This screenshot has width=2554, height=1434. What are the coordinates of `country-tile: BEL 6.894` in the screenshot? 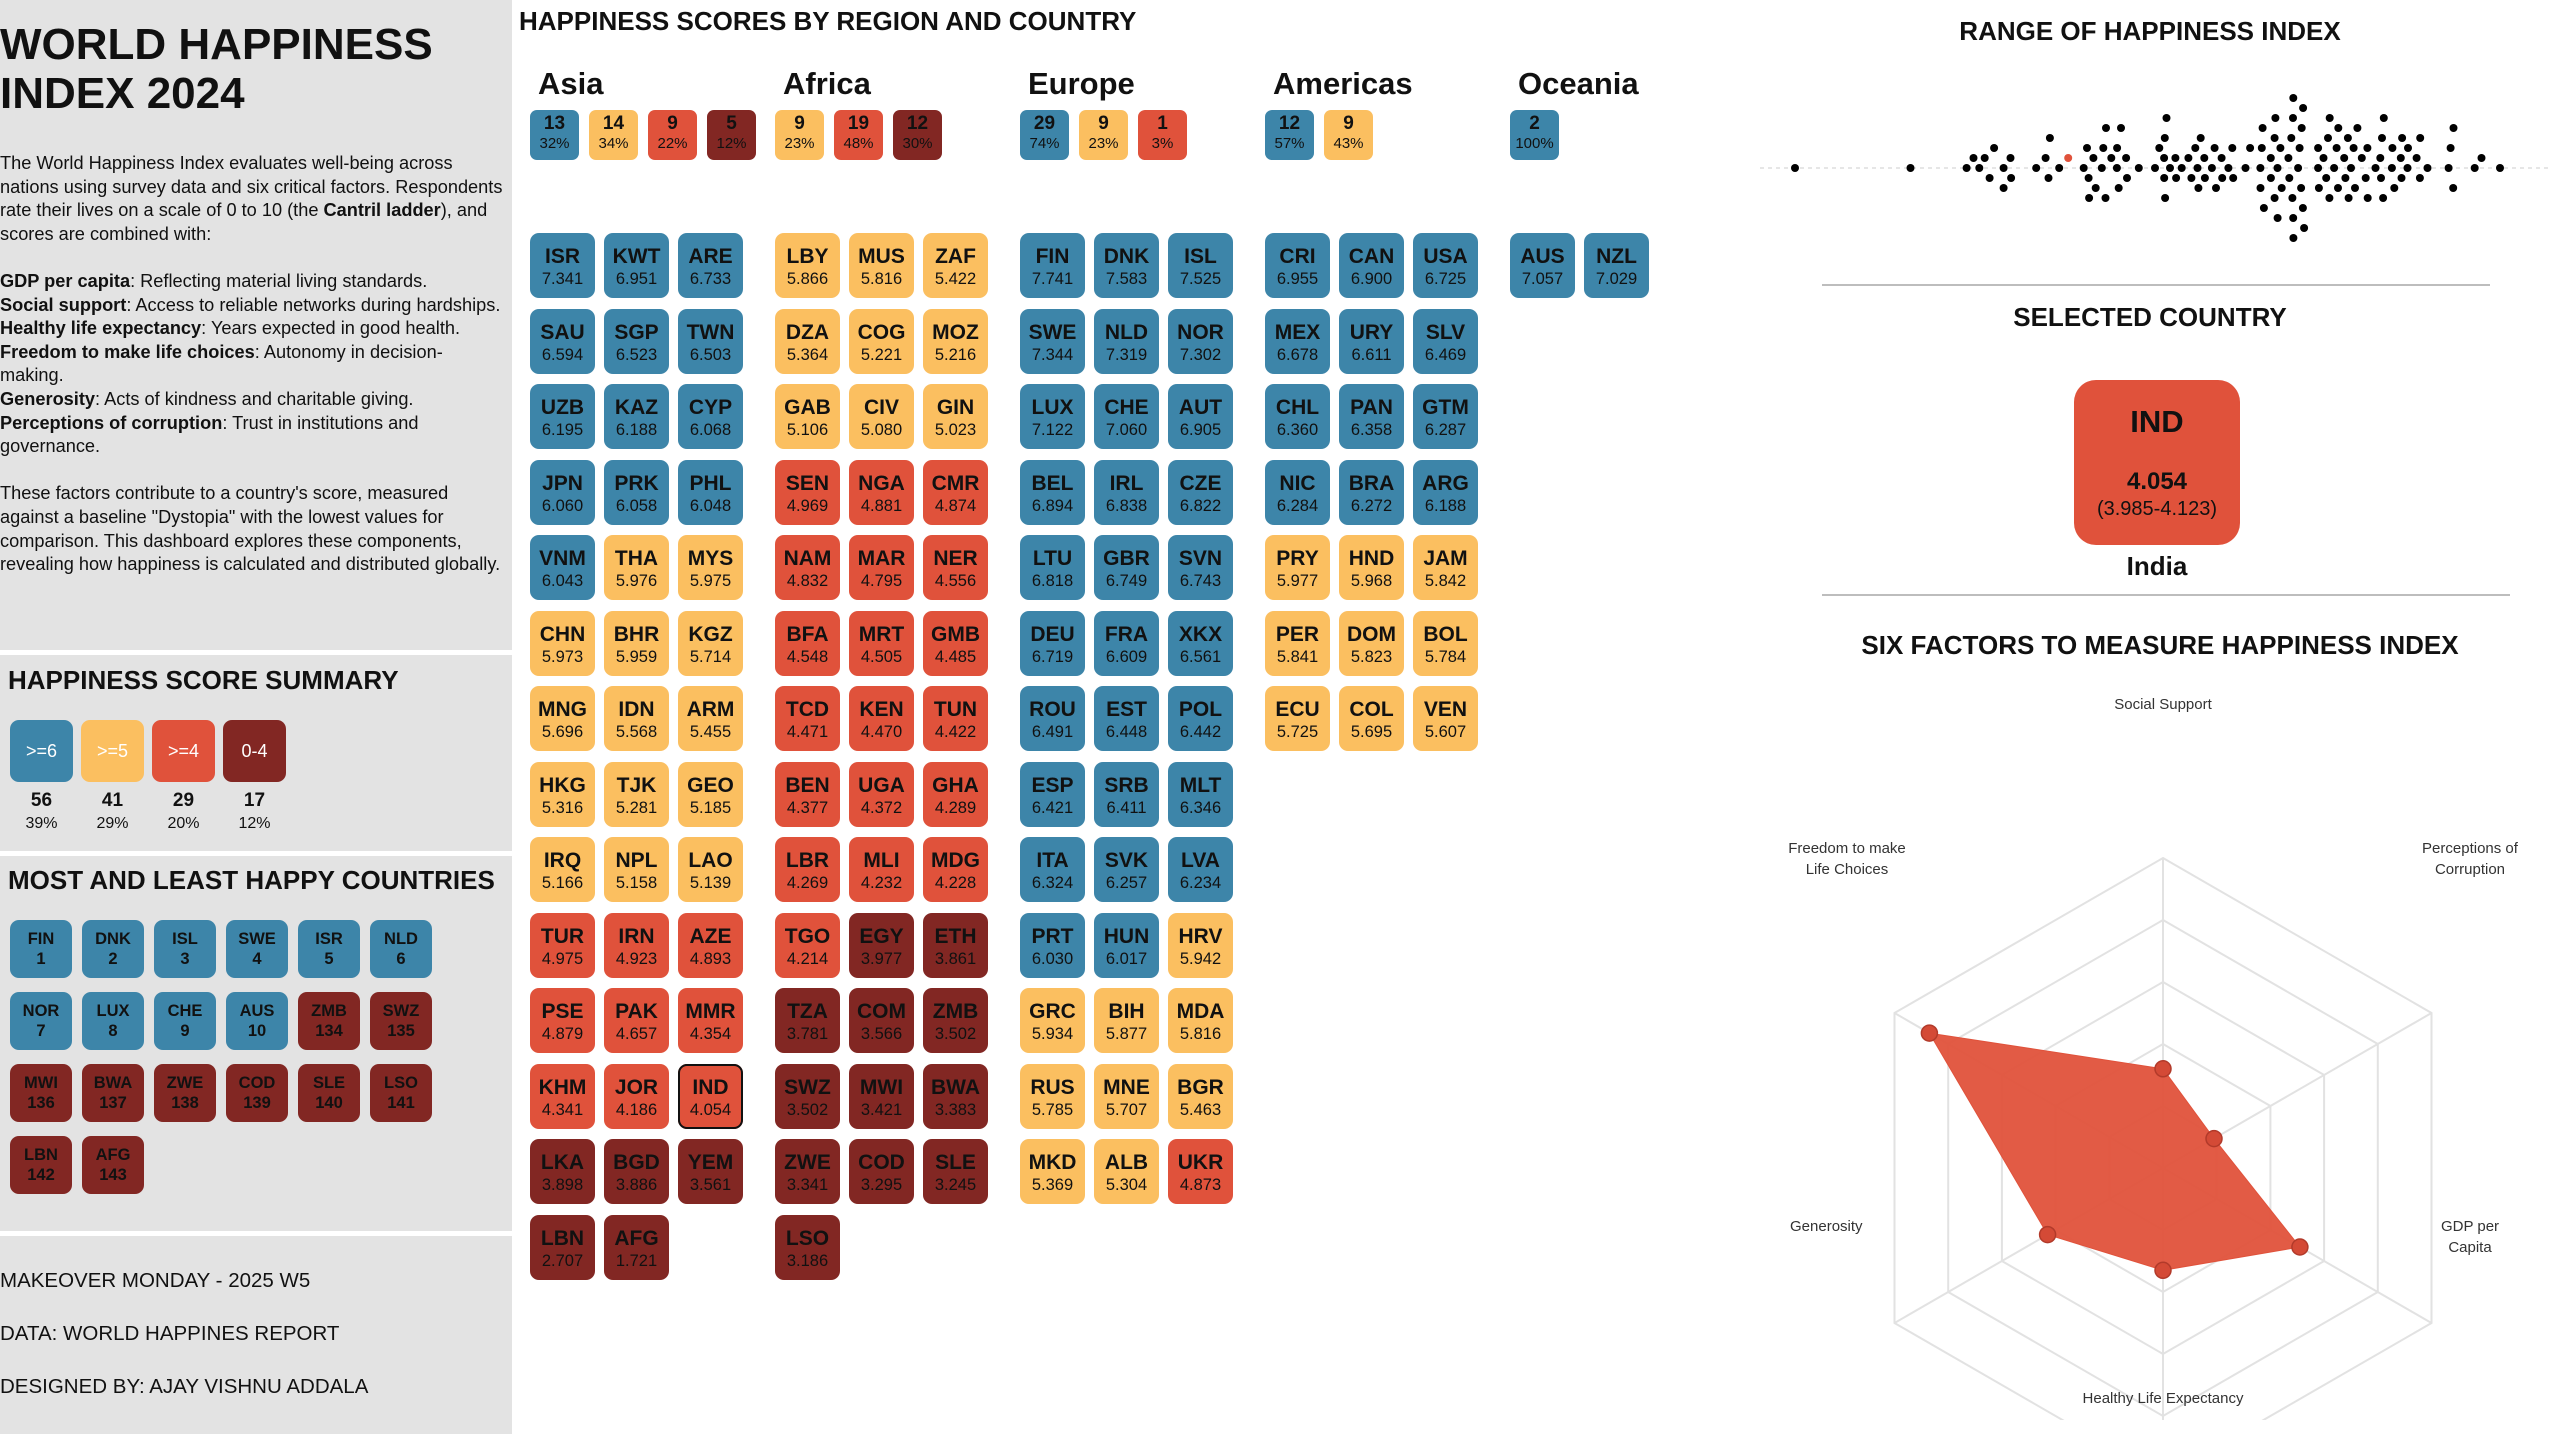 It's located at (1052, 492).